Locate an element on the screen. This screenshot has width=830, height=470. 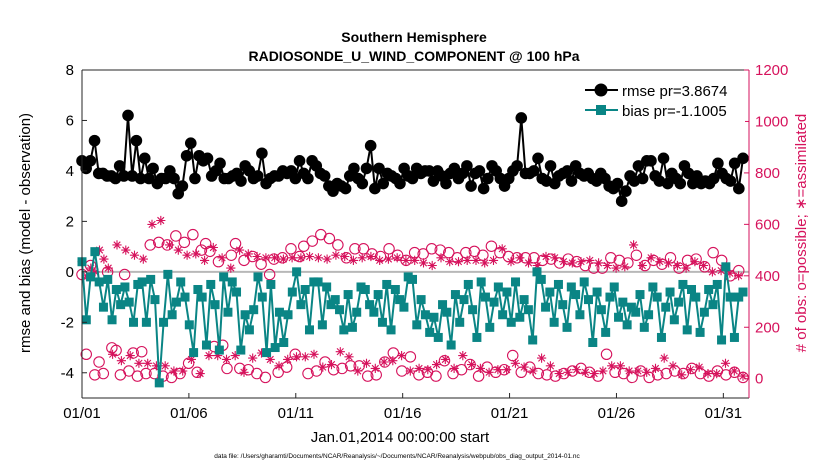
legend-rmse-marker is located at coordinates (601, 90).